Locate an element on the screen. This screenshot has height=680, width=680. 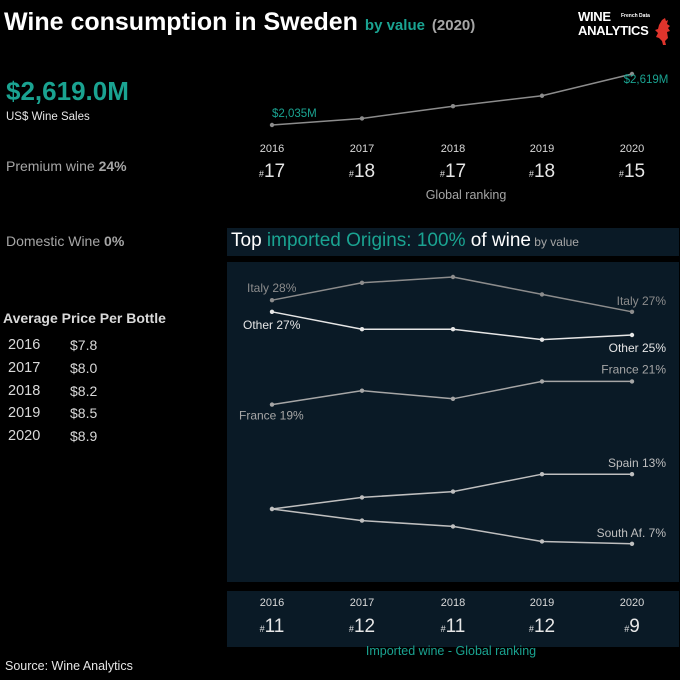
origin-start-label: Italy 28% is located at coordinates (272, 288).